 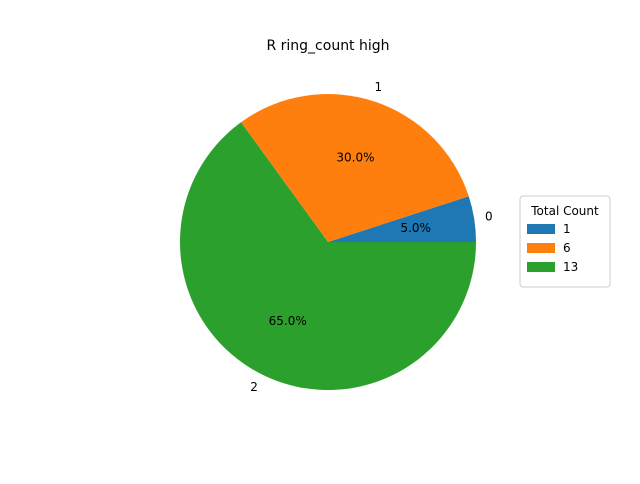 I want to click on legend-label-13: 13, so click(x=570, y=267).